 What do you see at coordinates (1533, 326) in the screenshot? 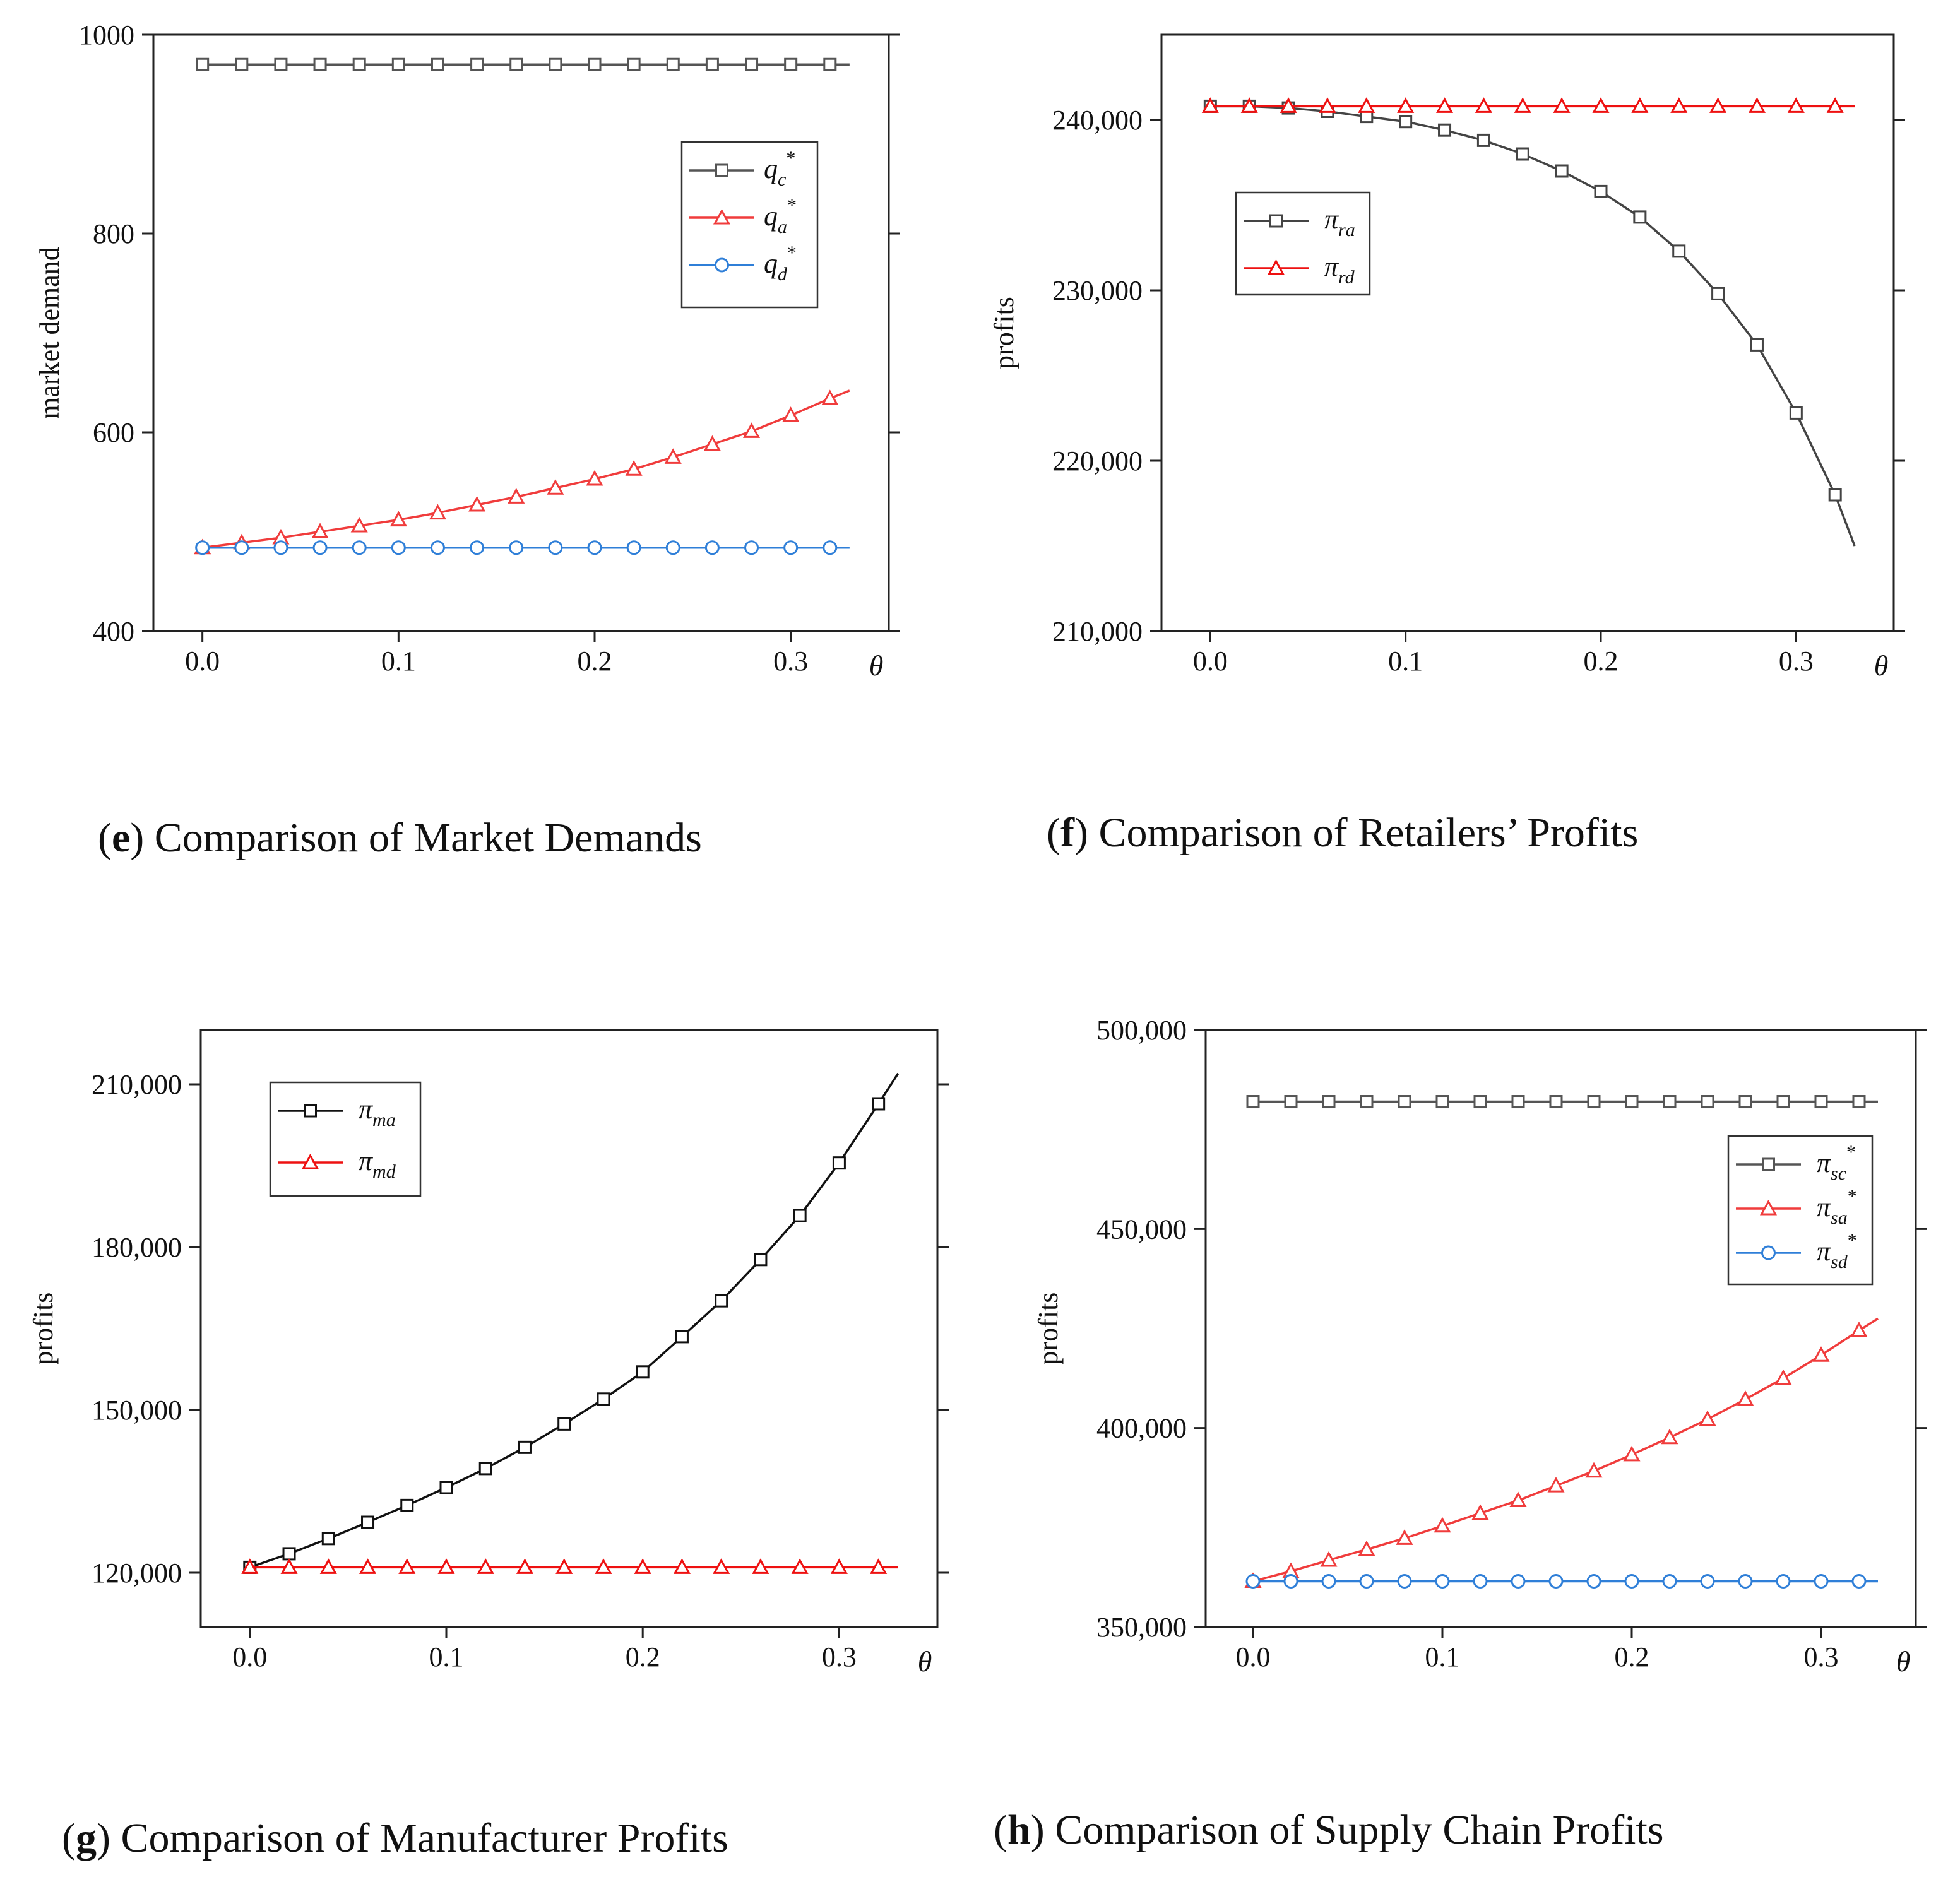
I see `series-line` at bounding box center [1533, 326].